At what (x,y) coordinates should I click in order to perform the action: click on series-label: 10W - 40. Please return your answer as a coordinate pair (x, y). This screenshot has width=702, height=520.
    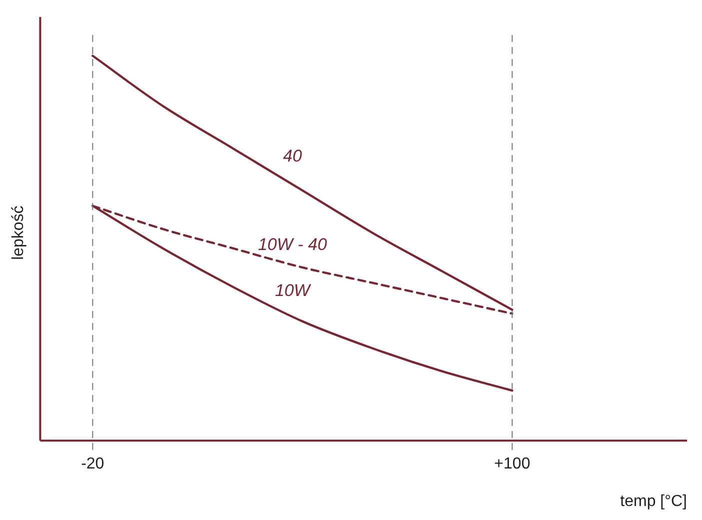
    Looking at the image, I should click on (293, 244).